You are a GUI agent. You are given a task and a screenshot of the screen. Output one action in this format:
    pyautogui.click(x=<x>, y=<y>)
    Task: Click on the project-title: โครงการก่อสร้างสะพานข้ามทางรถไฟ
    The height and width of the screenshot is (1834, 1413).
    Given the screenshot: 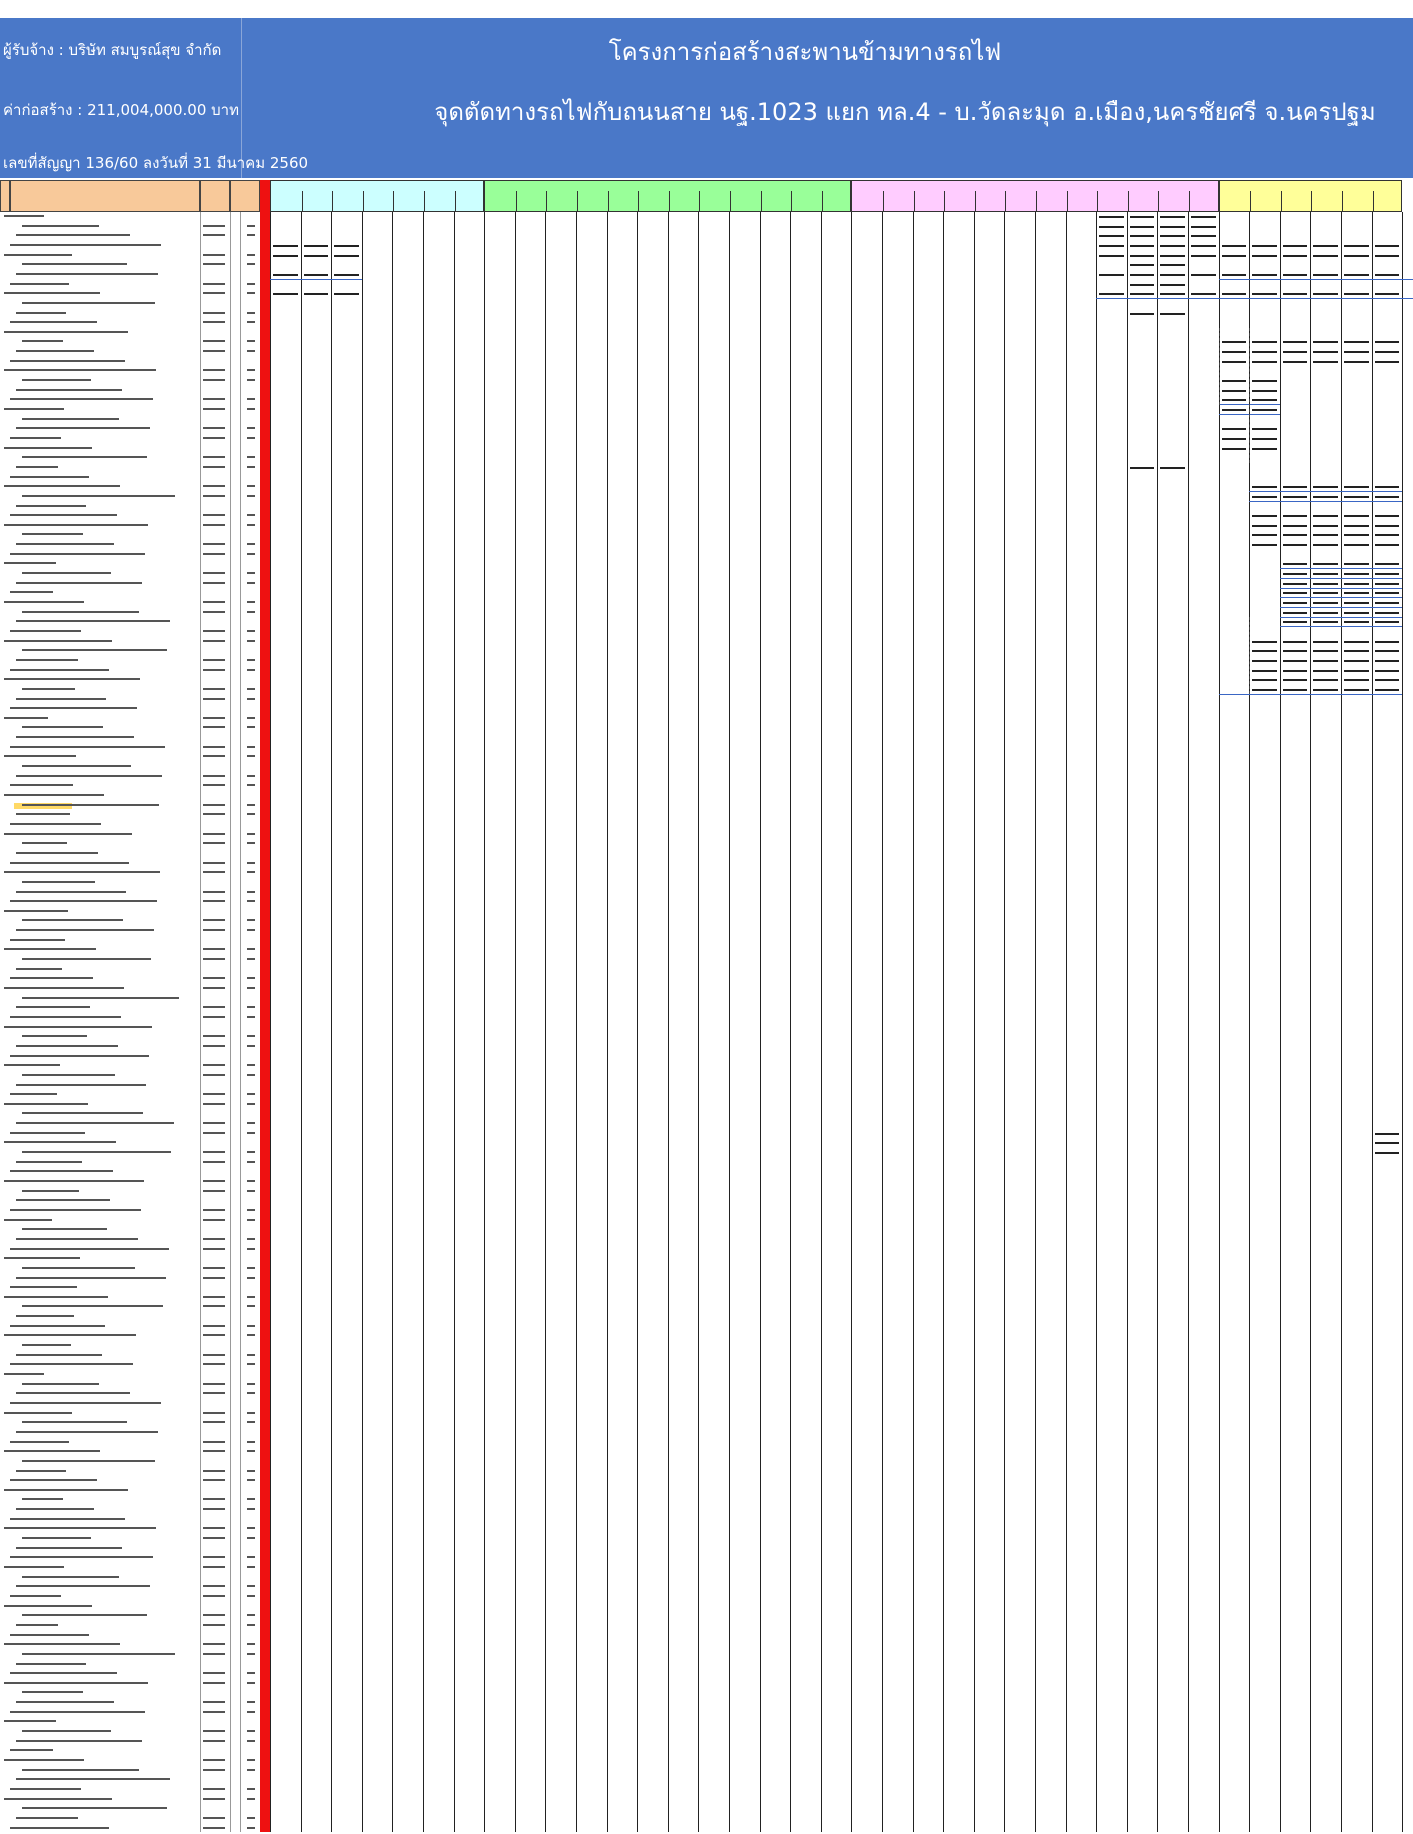 What is the action you would take?
    pyautogui.click(x=805, y=52)
    